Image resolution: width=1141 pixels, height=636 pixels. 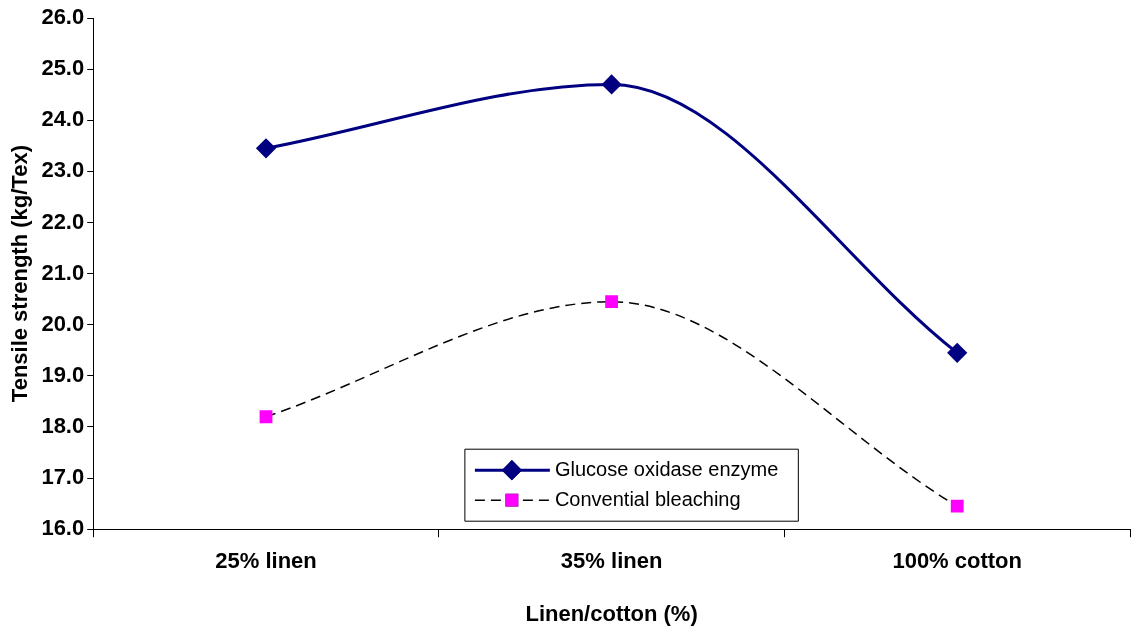 What do you see at coordinates (63, 170) in the screenshot?
I see `y-tick-label: 23.0` at bounding box center [63, 170].